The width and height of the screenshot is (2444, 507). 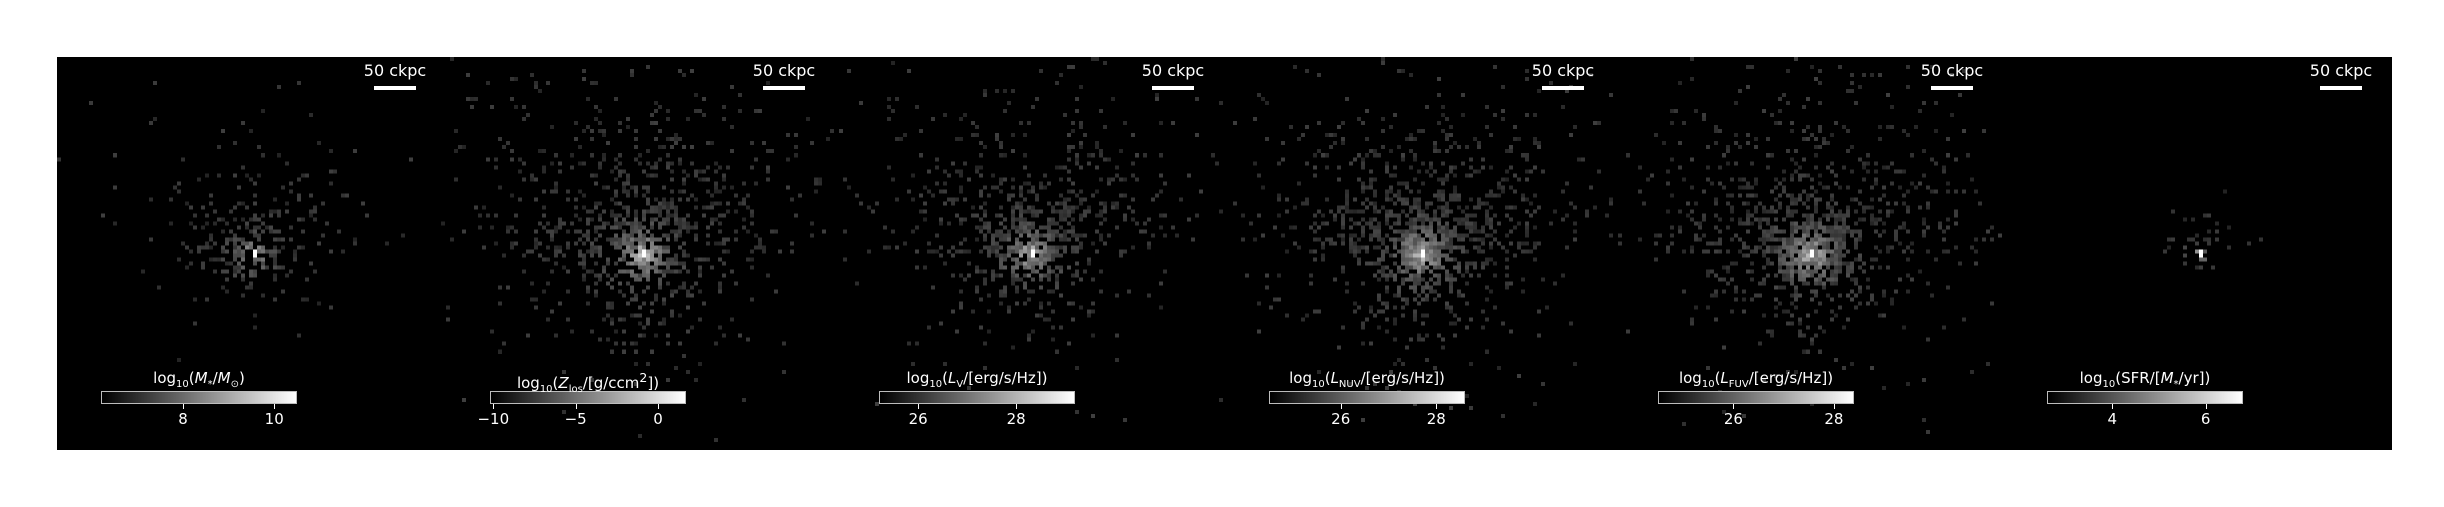 I want to click on colorbar-tick-label: 10, so click(x=274, y=419).